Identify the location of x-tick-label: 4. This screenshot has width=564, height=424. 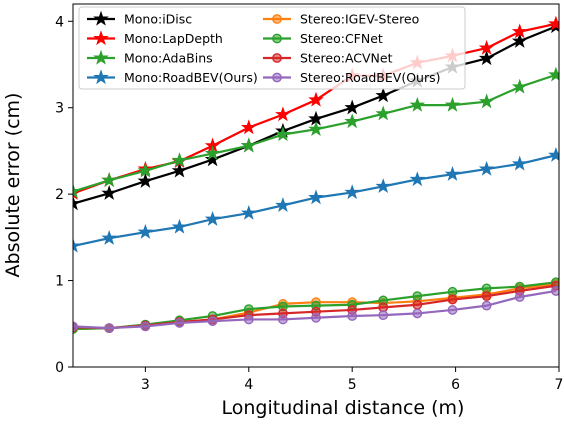
(248, 385).